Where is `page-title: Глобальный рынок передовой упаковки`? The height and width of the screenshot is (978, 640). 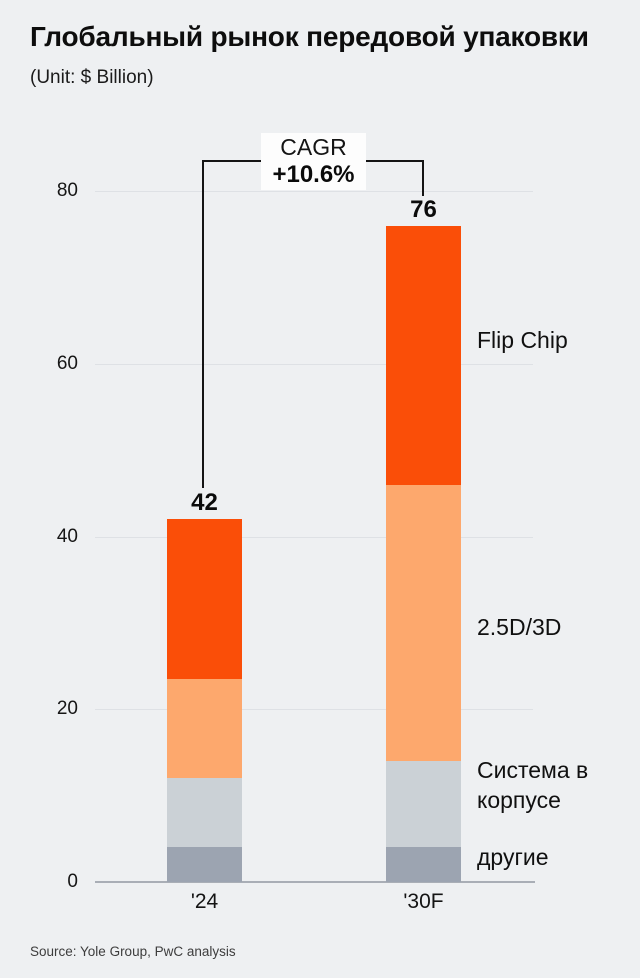
page-title: Глобальный рынок передовой упаковки is located at coordinates (309, 36).